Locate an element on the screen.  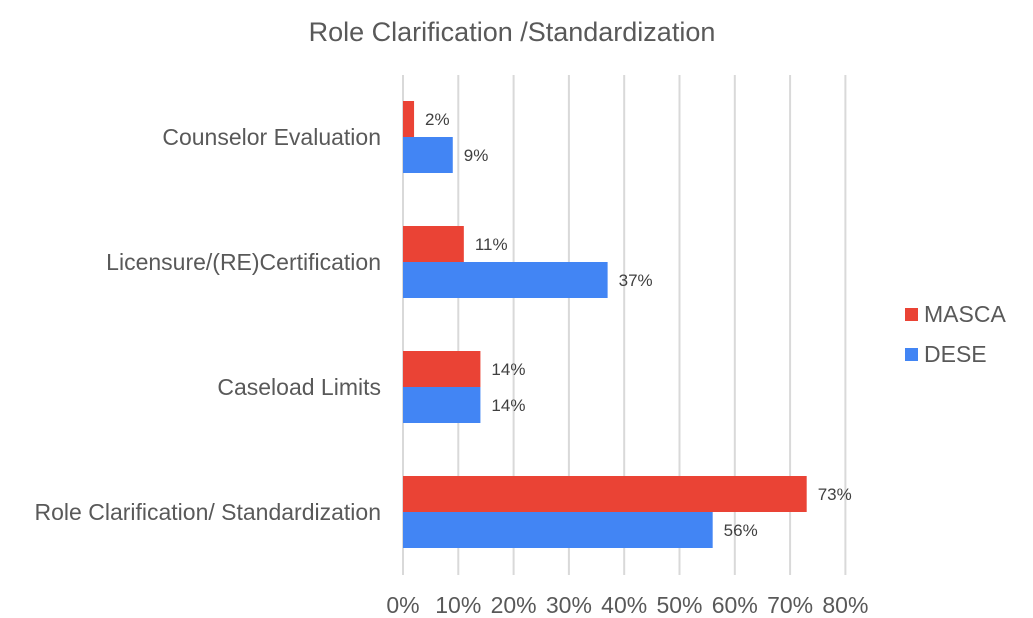
x-tick-label: 10% is located at coordinates (458, 605).